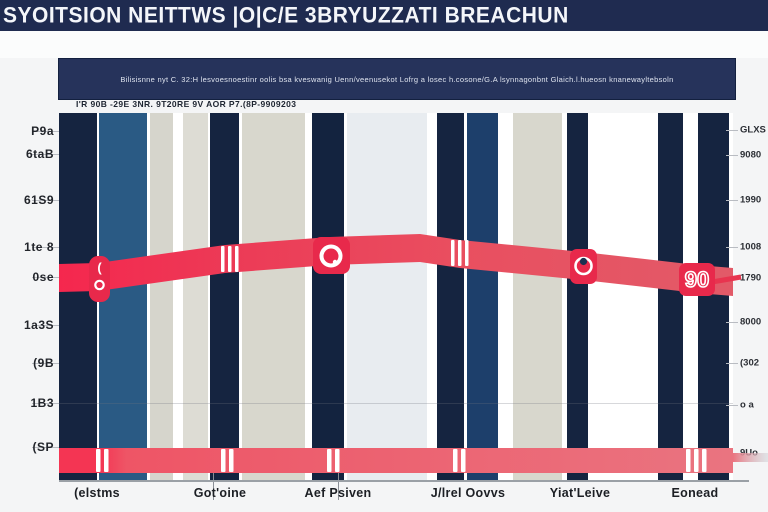  Describe the element at coordinates (751, 247) in the screenshot. I see `y-axis-label-right: 1008` at that location.